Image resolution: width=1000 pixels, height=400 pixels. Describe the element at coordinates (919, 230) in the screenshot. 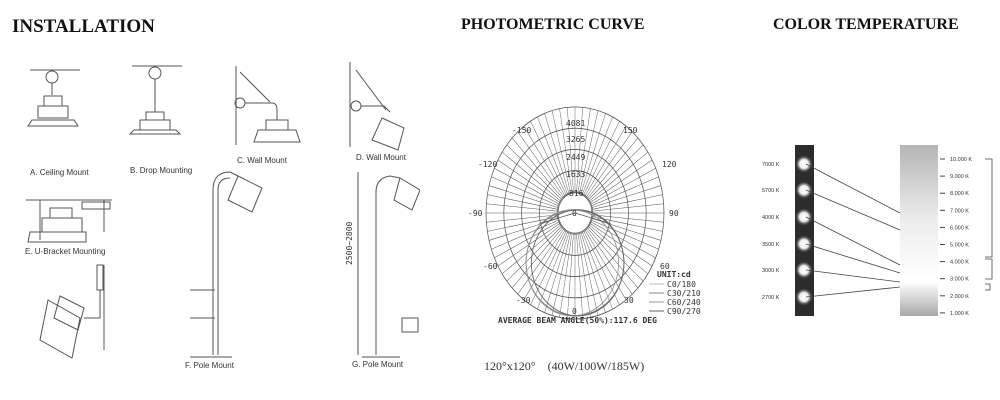

I see `color-scale-bar` at that location.